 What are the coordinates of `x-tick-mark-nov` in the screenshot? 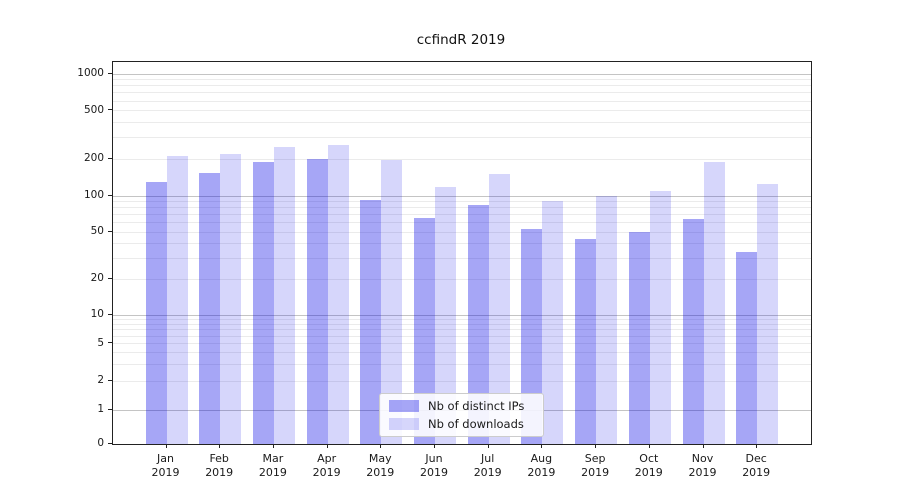 It's located at (703, 446).